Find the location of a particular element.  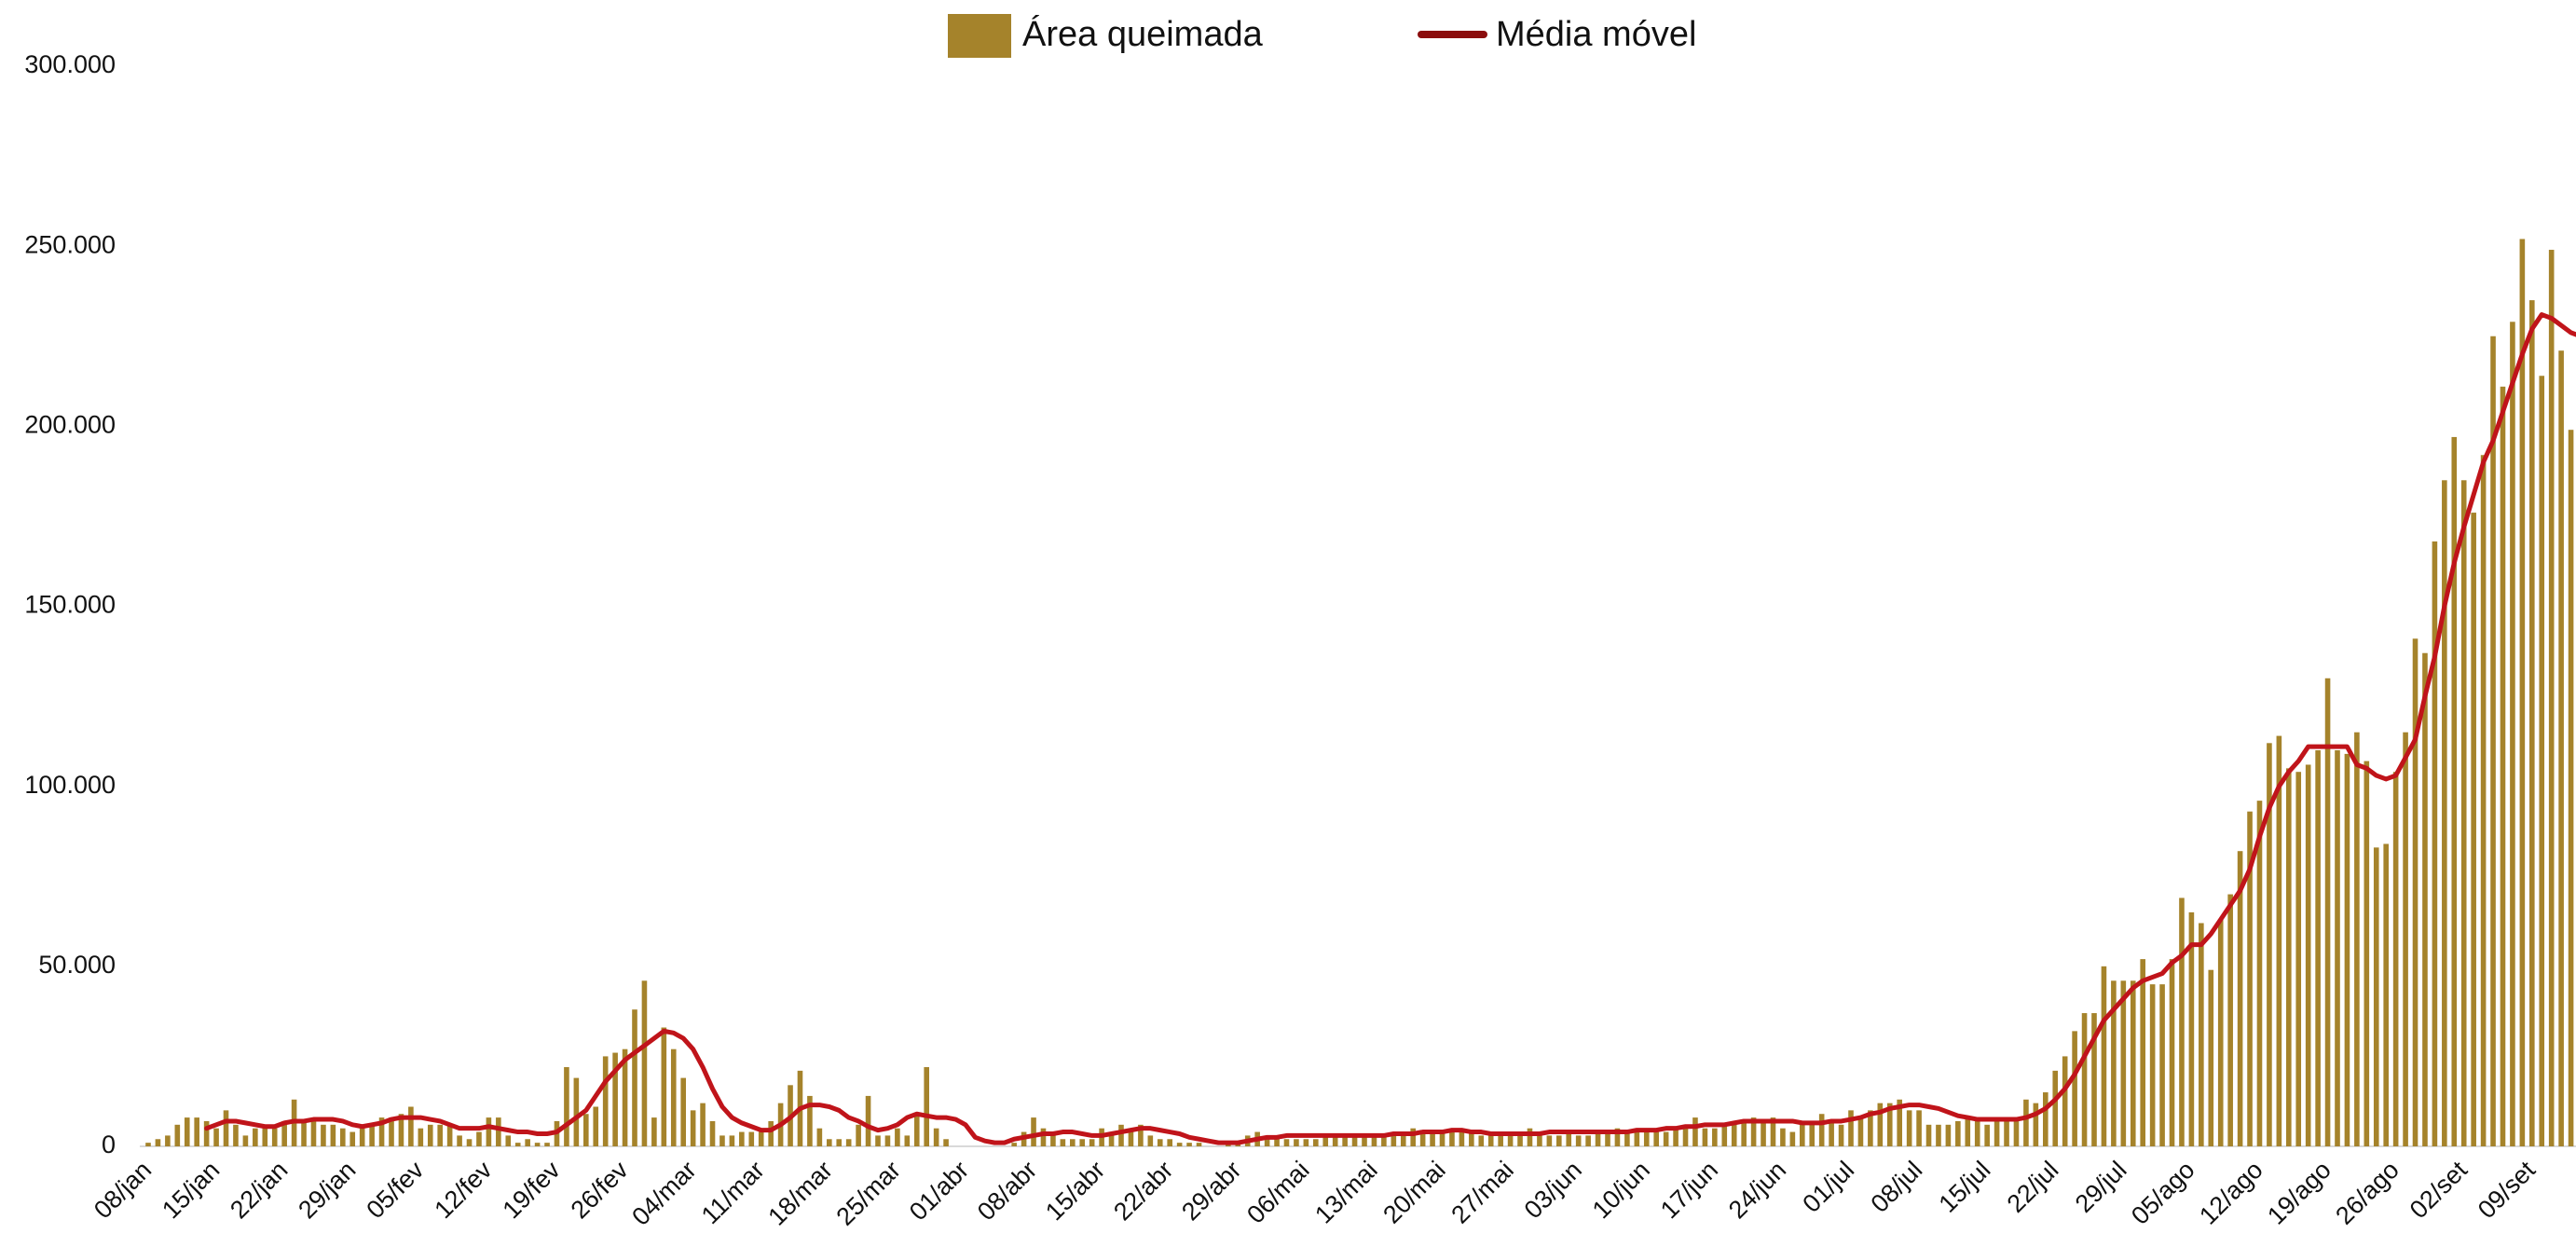

x-tick-label: 03/jun is located at coordinates (1553, 1190).